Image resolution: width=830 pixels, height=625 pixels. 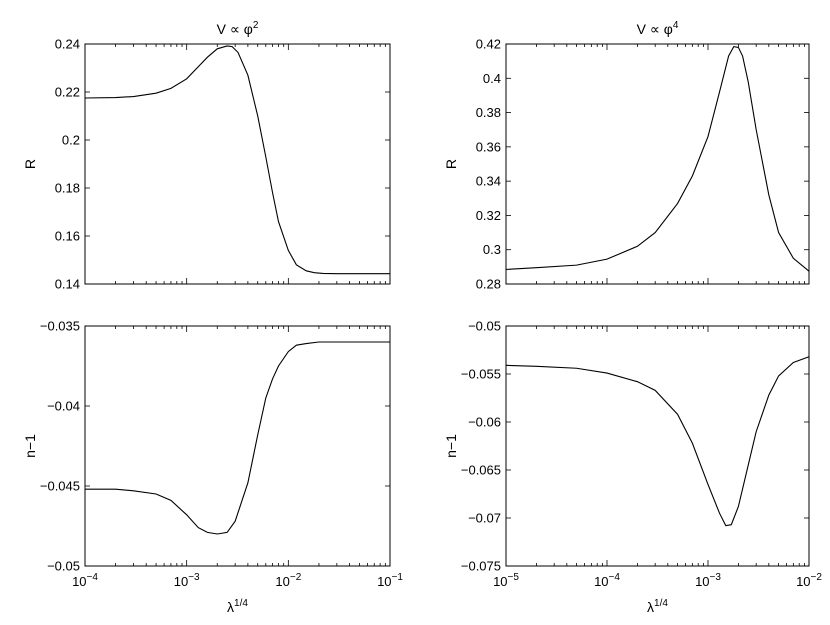 What do you see at coordinates (484, 422) in the screenshot?
I see `y-tick-label: −0.06` at bounding box center [484, 422].